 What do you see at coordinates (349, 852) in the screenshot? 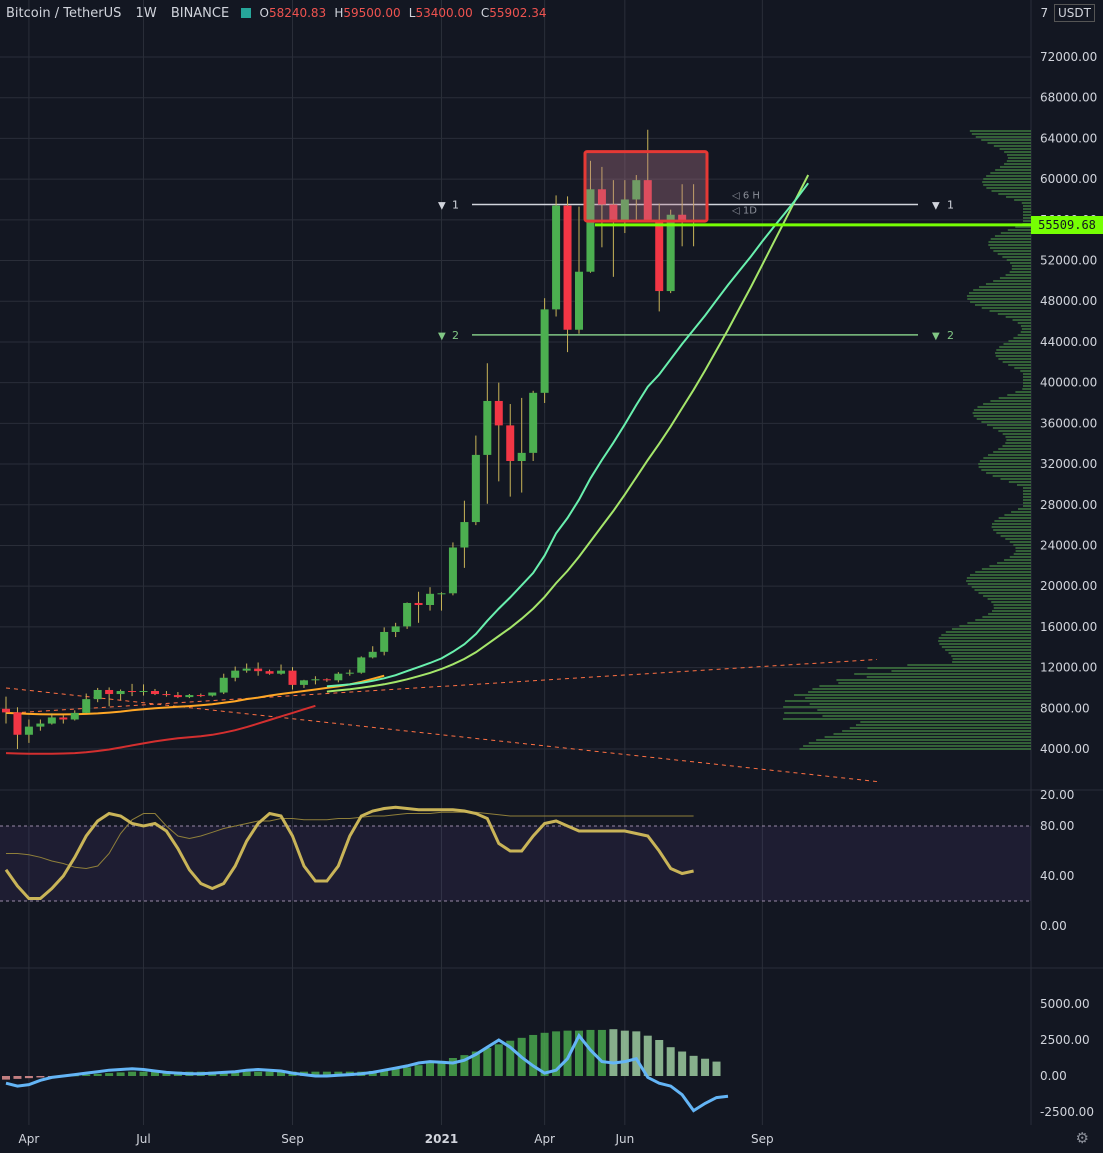
I see `stoch-k-line` at bounding box center [349, 852].